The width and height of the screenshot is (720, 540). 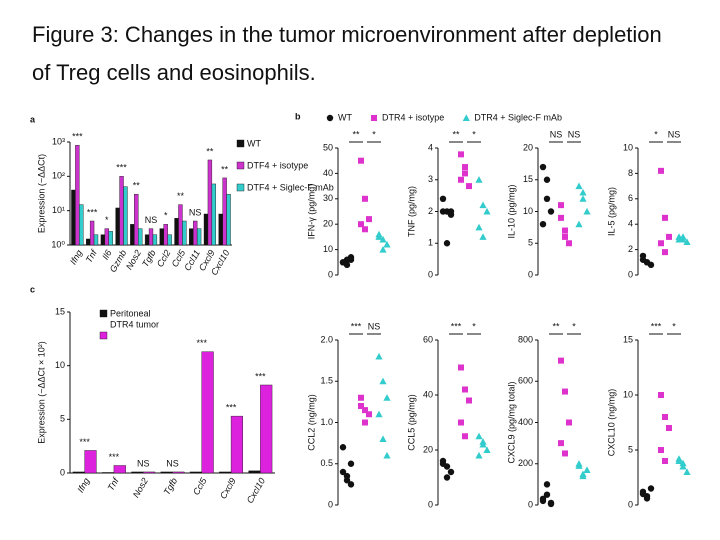 What do you see at coordinates (32, 289) in the screenshot?
I see `panel-label: c` at bounding box center [32, 289].